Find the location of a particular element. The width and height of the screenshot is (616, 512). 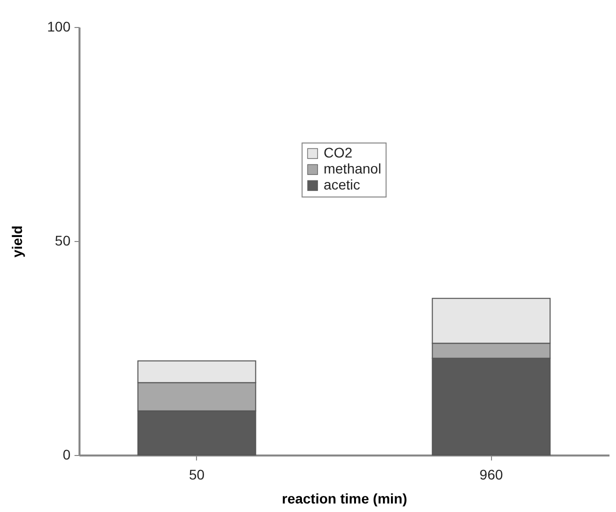

y-tick-label: 50 is located at coordinates (62, 240).